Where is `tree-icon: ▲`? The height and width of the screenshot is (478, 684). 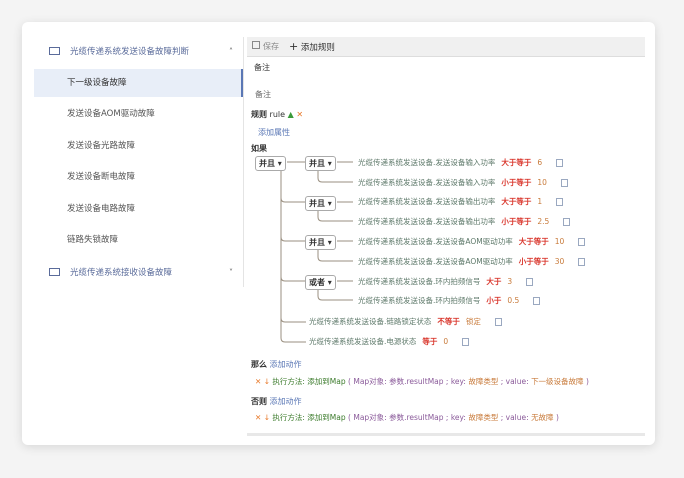
tree-icon: ▲ is located at coordinates (290, 114).